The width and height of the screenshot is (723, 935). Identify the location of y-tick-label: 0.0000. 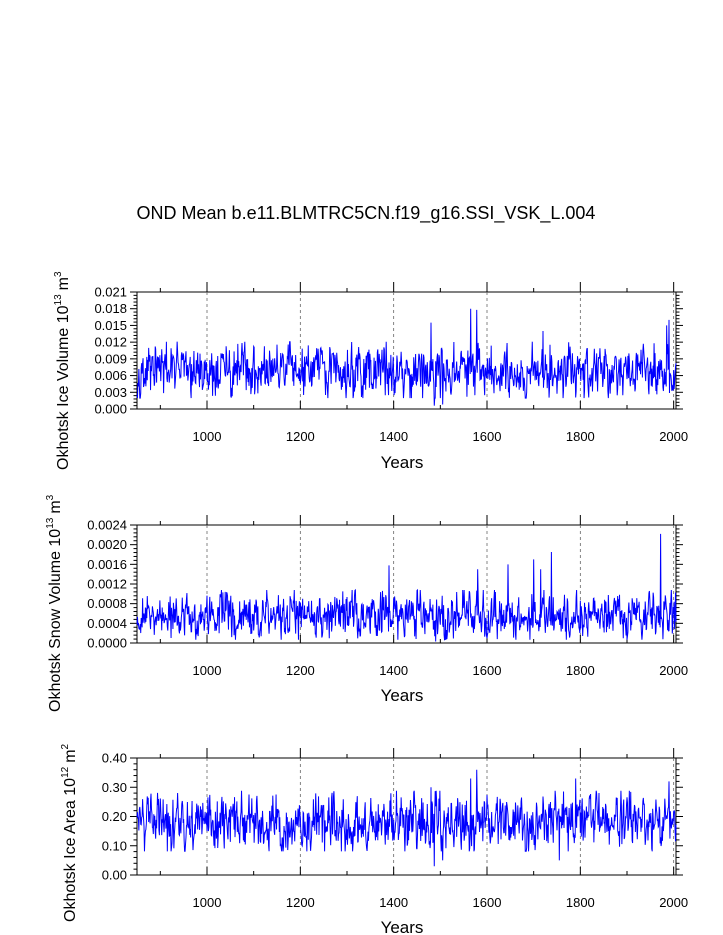
(107, 643).